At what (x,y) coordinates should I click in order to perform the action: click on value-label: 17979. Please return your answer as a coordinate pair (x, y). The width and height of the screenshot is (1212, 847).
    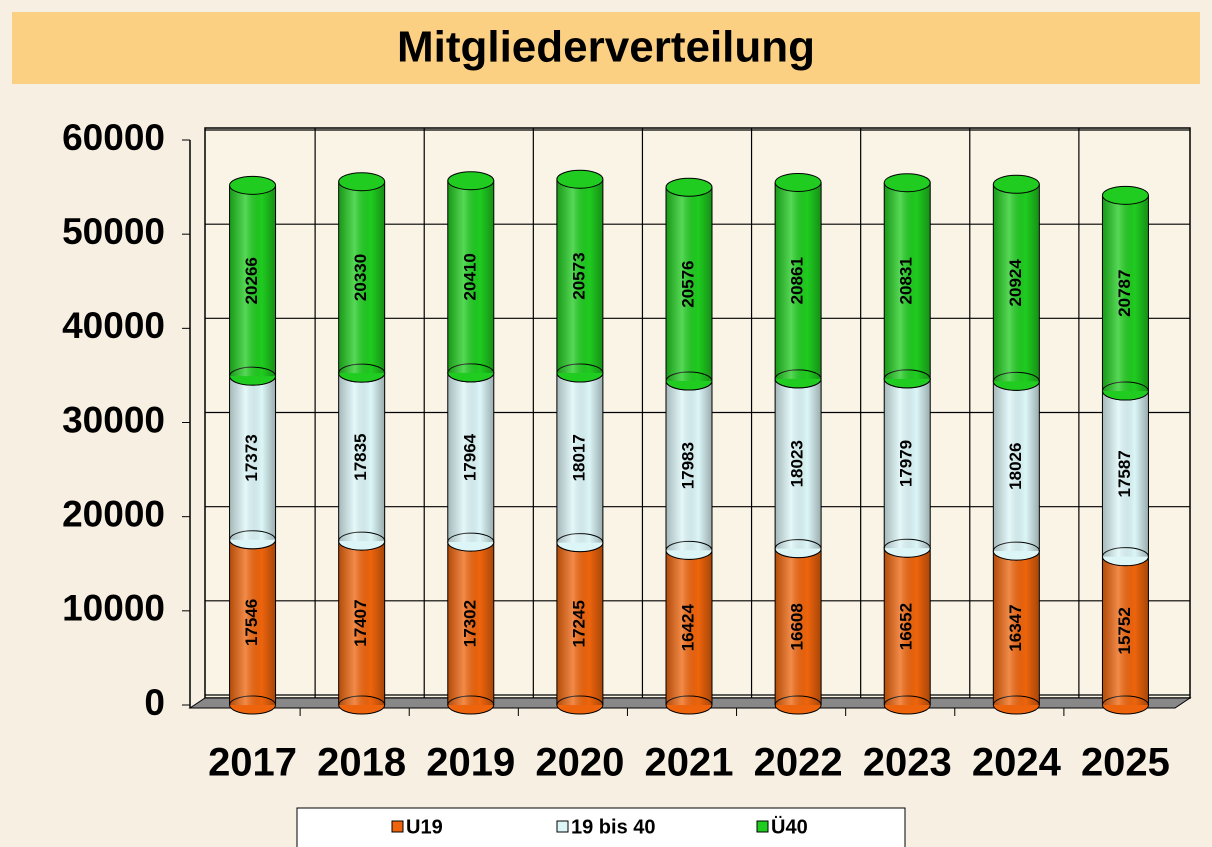
    Looking at the image, I should click on (906, 463).